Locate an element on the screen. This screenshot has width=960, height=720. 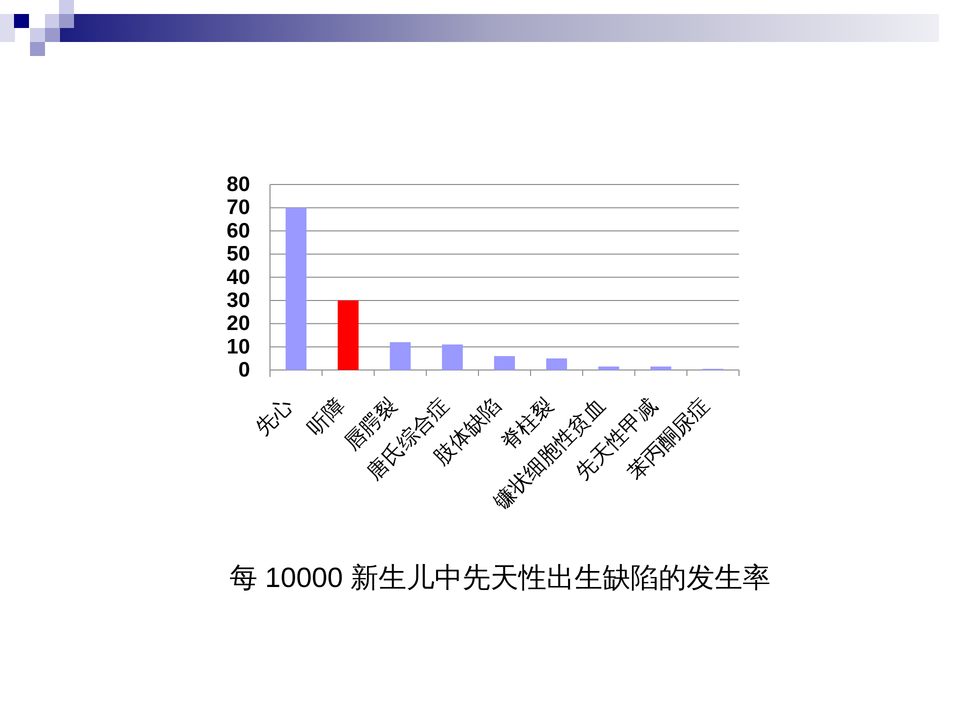
x-tick-label: 先心 is located at coordinates (274, 417).